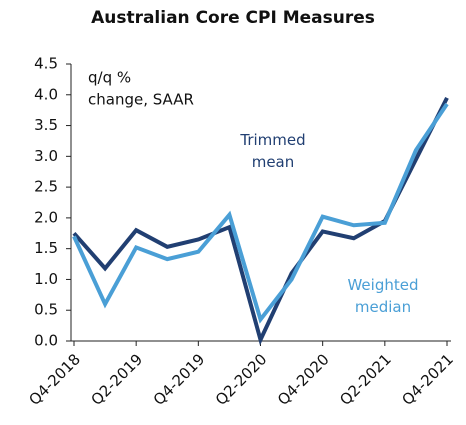 The image size is (466, 425). What do you see at coordinates (46, 187) in the screenshot?
I see `y-tick-label: 2.5` at bounding box center [46, 187].